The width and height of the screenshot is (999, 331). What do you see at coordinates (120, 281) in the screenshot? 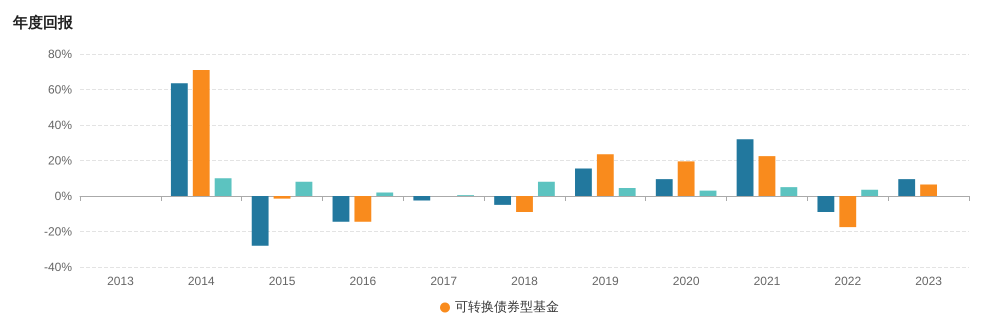
I see `x-tick-label: 2013` at bounding box center [120, 281].